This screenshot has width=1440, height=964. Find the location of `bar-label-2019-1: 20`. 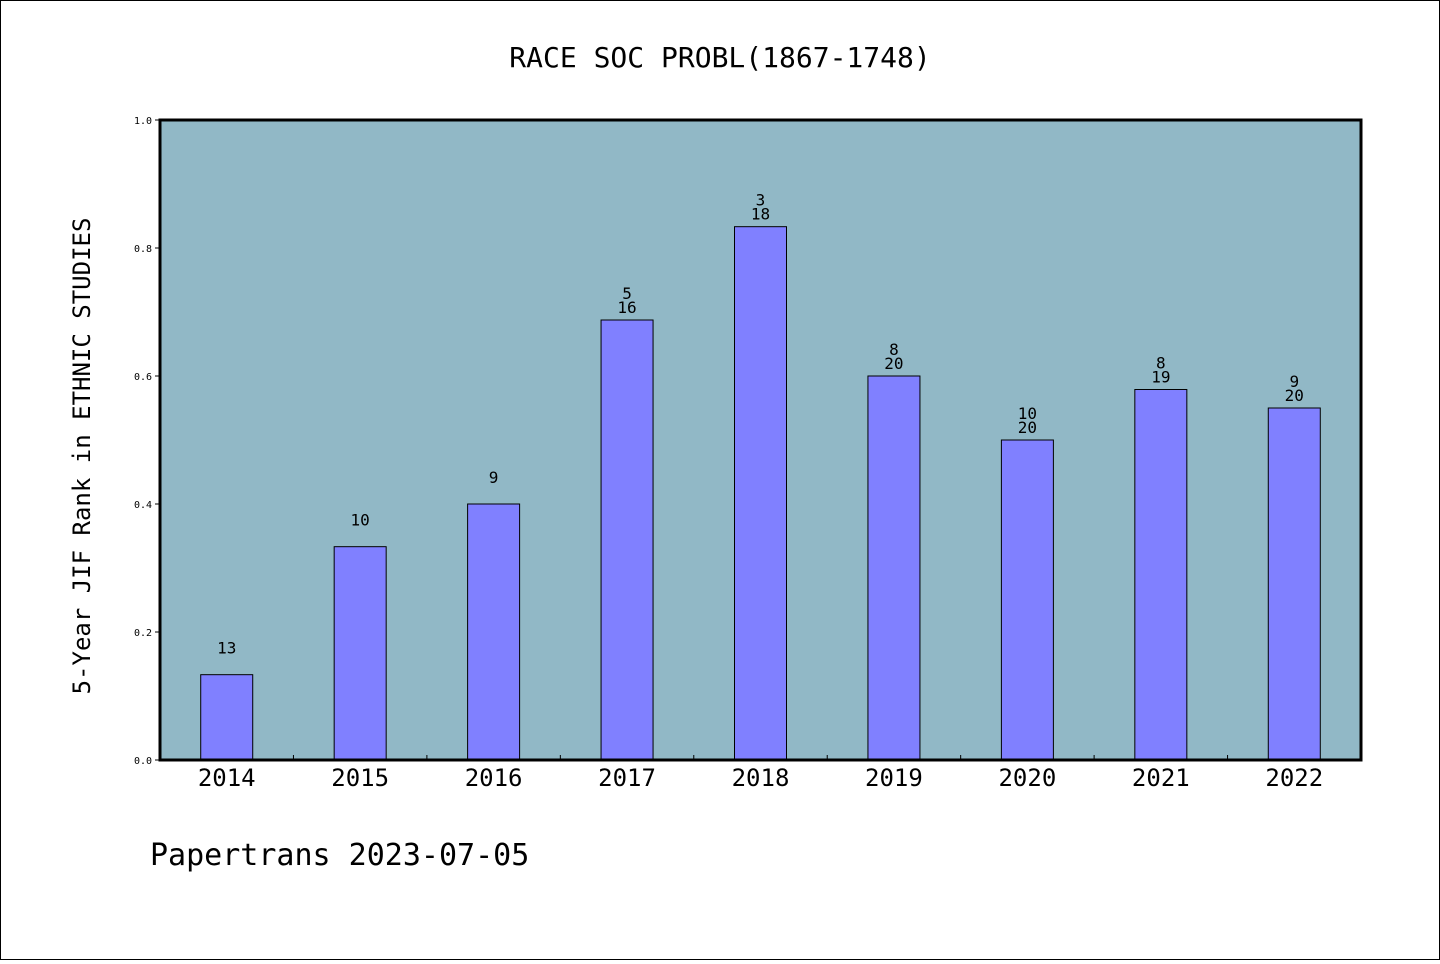

bar-label-2019-1: 20 is located at coordinates (893, 363).